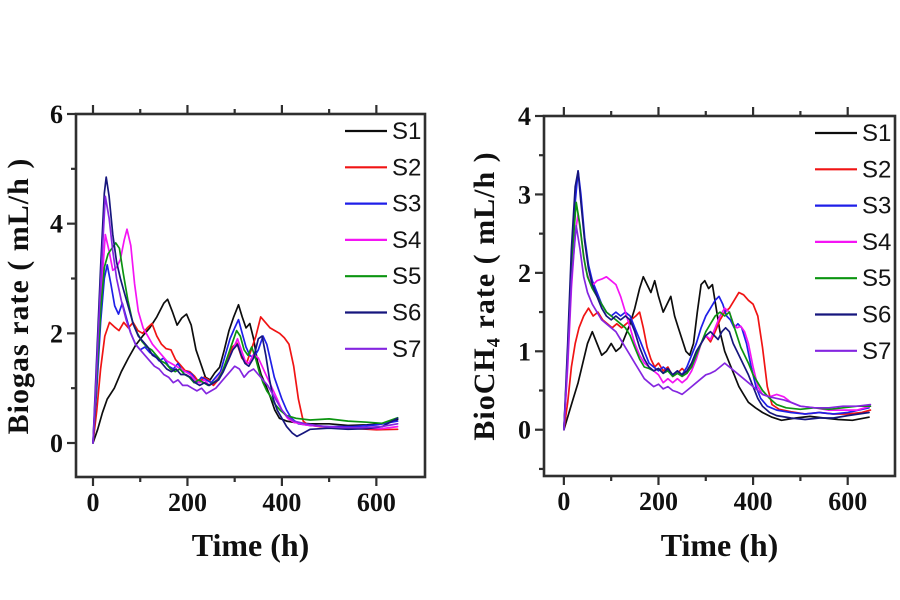 This screenshot has height=600, width=900. What do you see at coordinates (484, 244) in the screenshot?
I see `y-axis-label-text: rate ( mL/h )` at bounding box center [484, 244].